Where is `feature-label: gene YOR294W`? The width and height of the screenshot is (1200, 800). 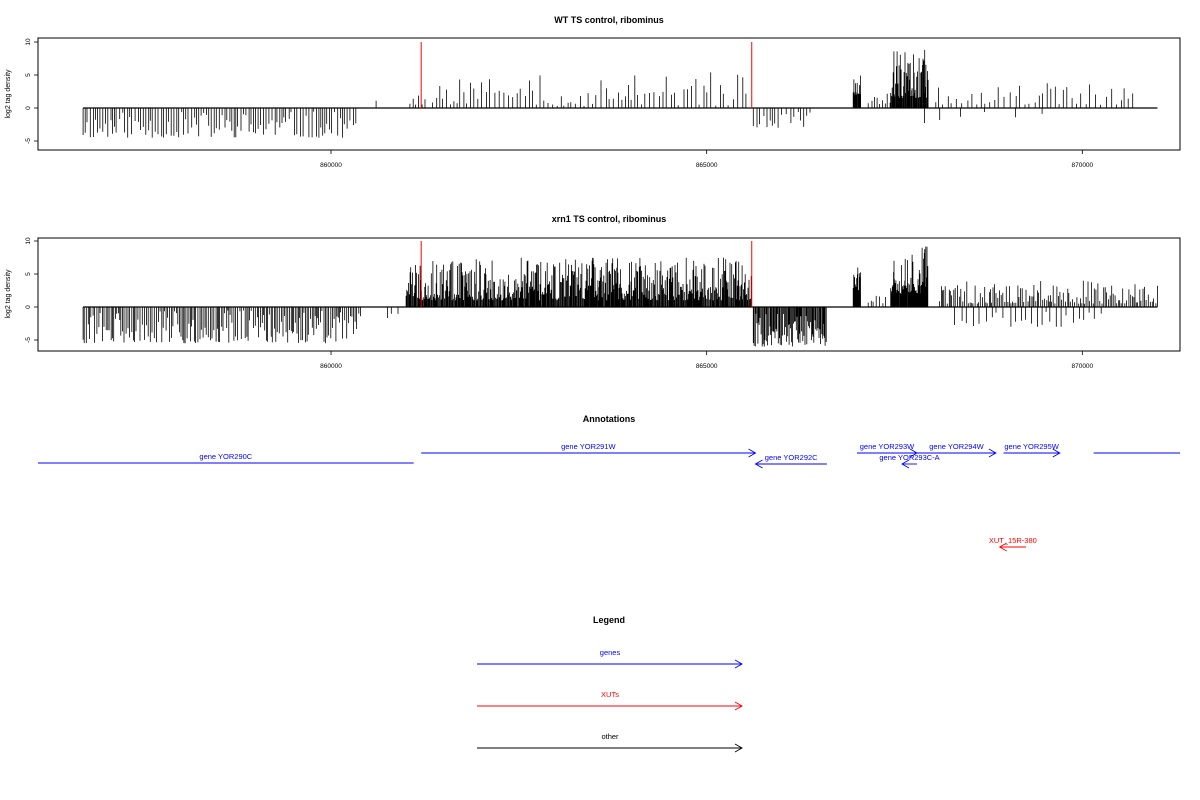 feature-label: gene YOR294W is located at coordinates (956, 446).